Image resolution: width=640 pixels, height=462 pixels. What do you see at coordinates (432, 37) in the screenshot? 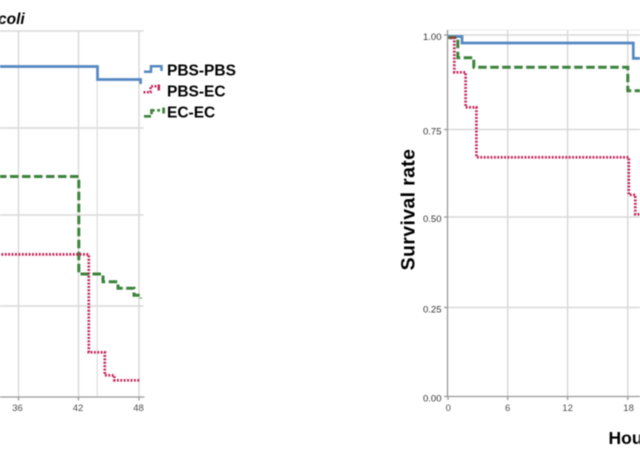
I see `svg-text: 1.00` at bounding box center [432, 37].